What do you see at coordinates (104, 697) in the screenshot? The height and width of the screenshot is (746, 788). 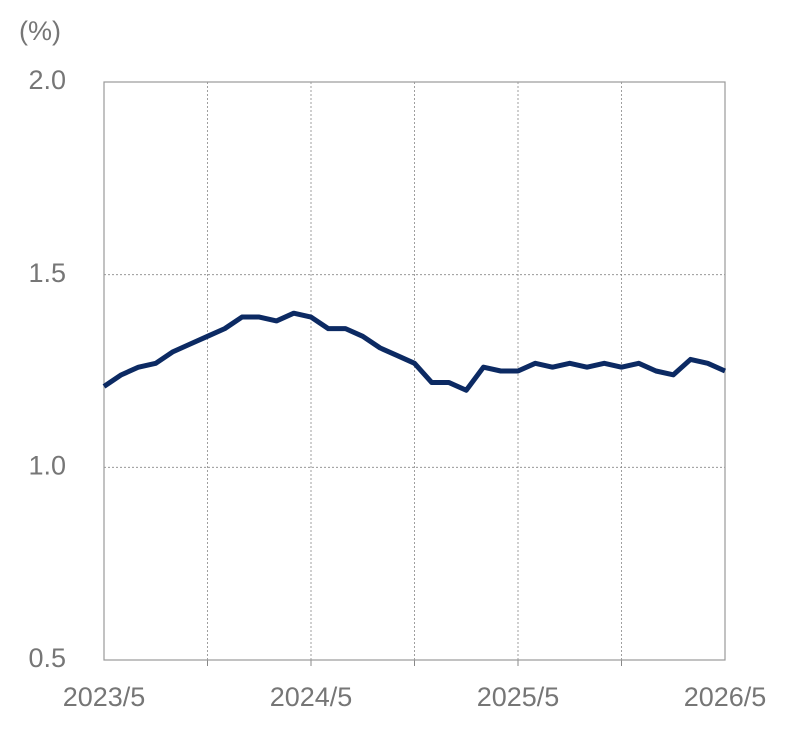 I see `x-tick-label: 2023/5` at bounding box center [104, 697].